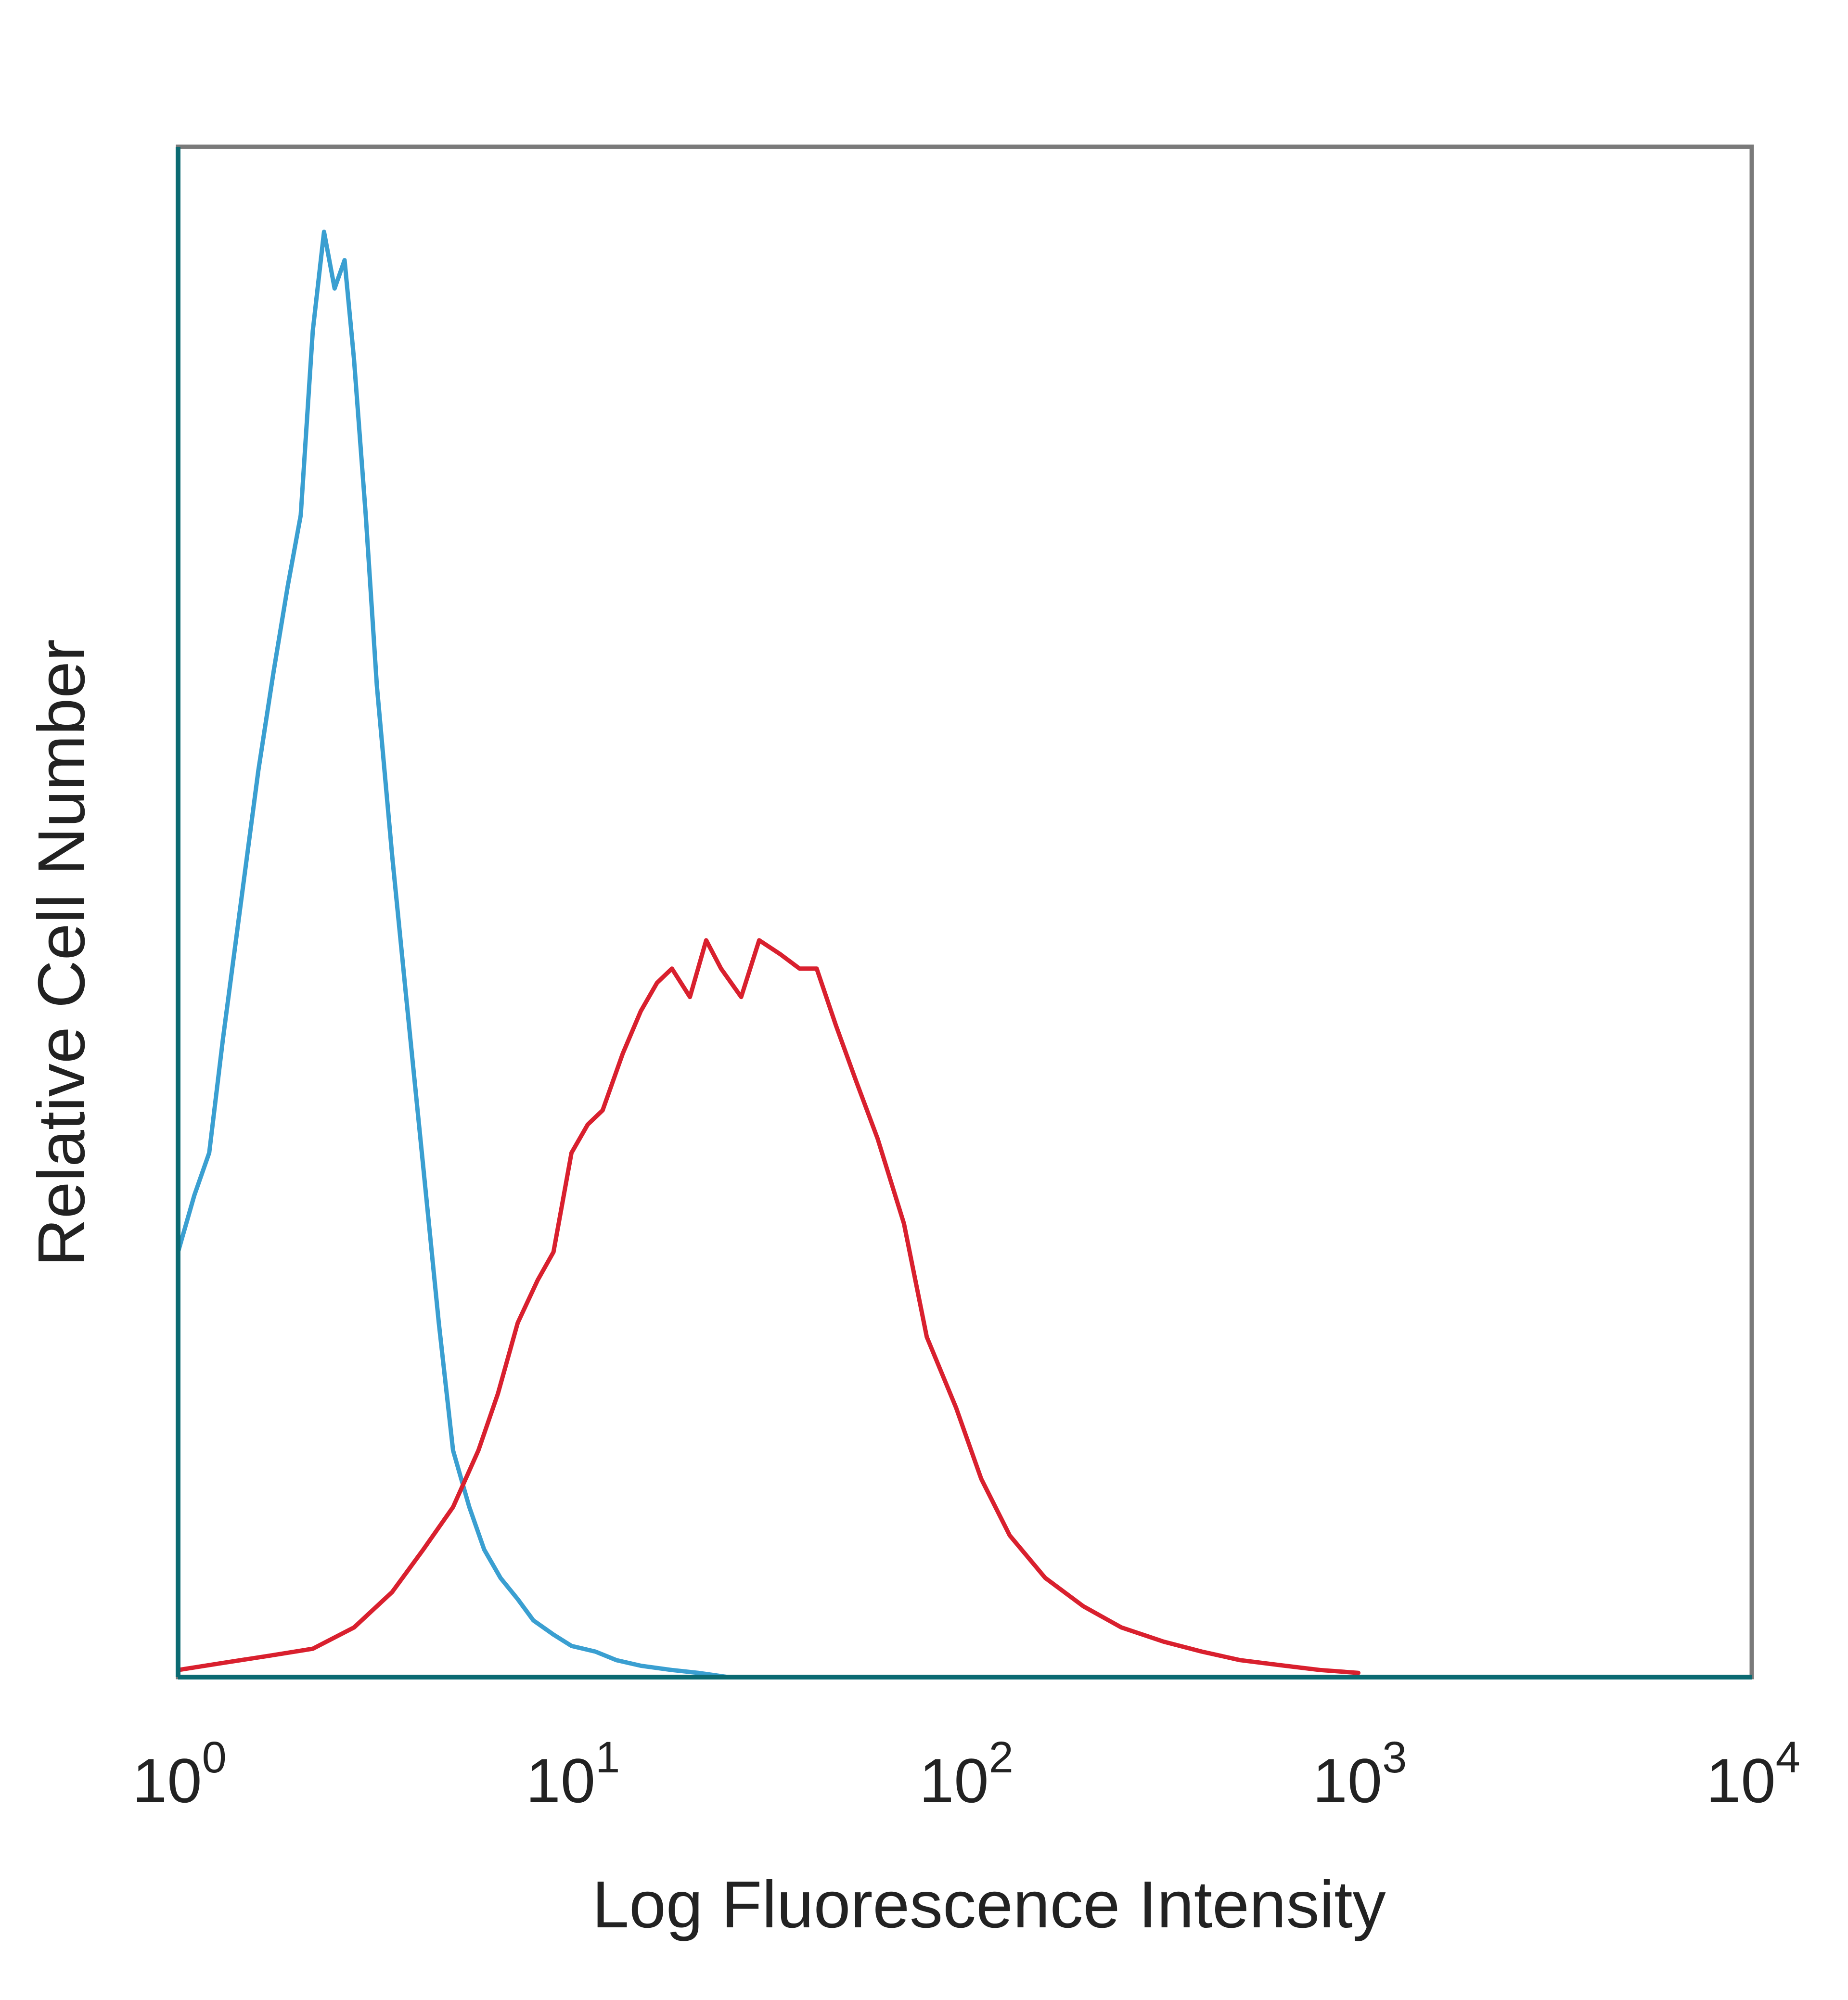 The image size is (1848, 2000). What do you see at coordinates (1001, 1757) in the screenshot?
I see `x-tick-exp-2: 2` at bounding box center [1001, 1757].